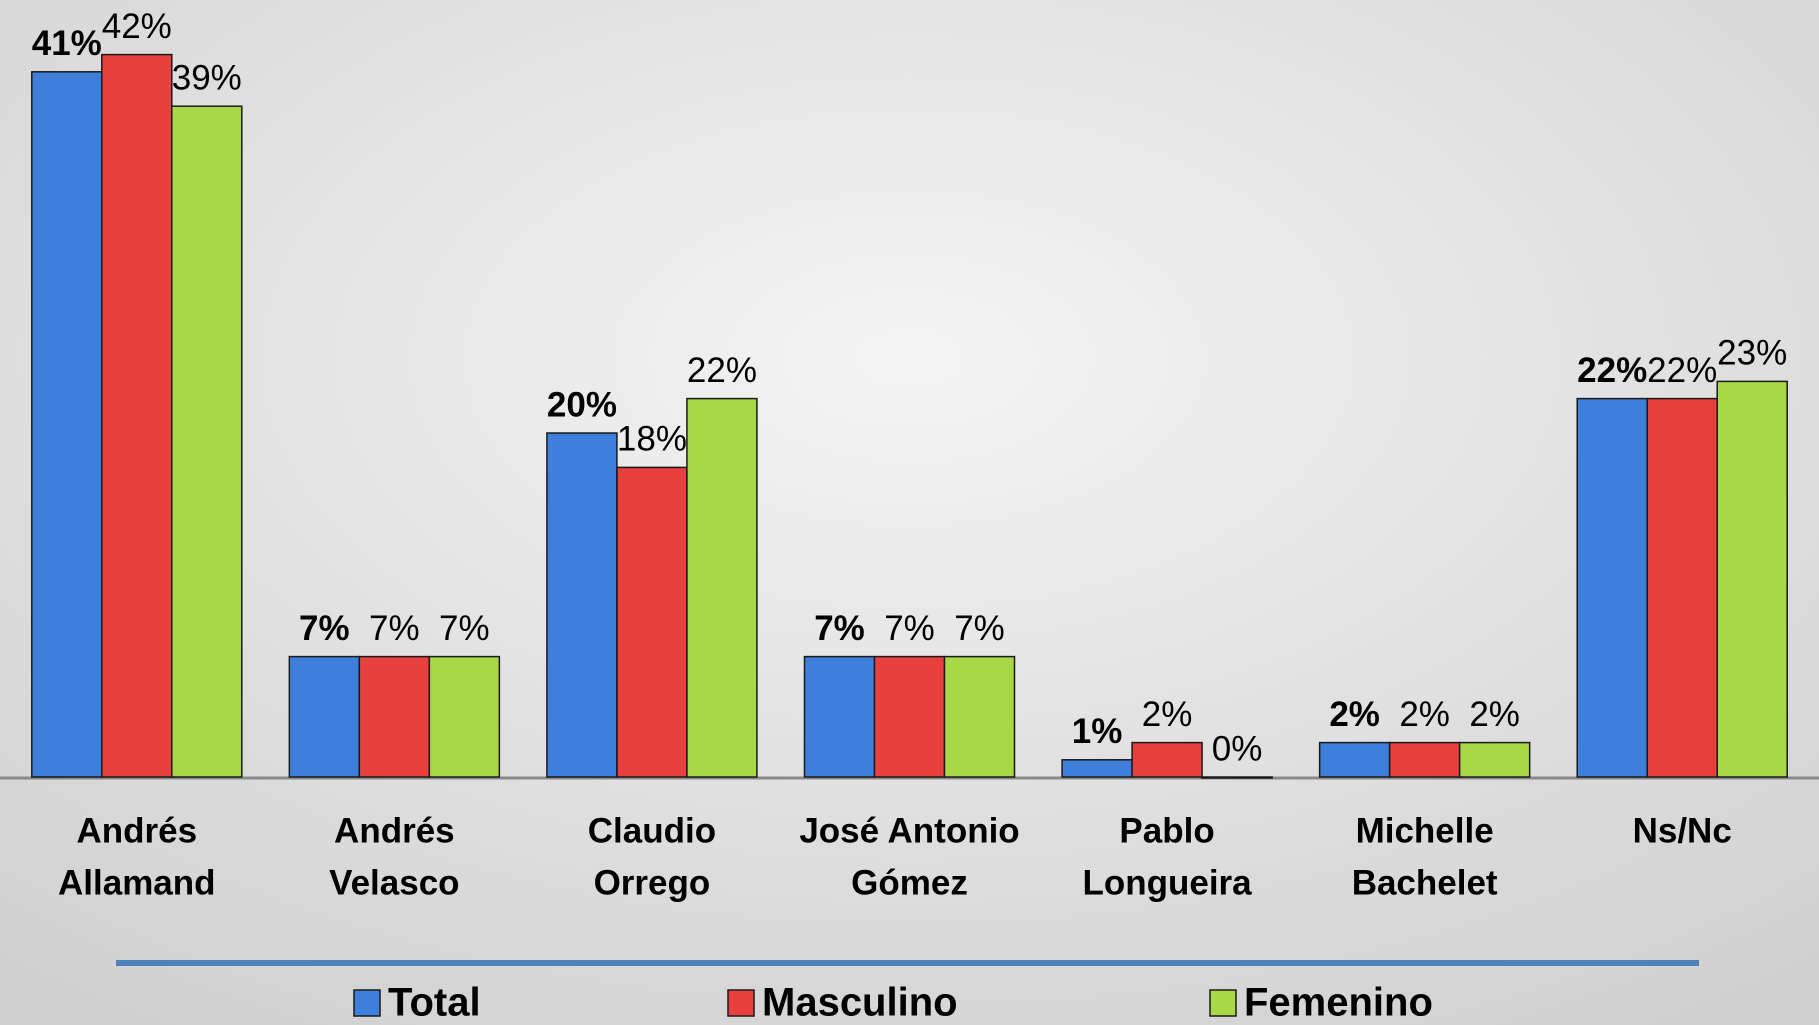 The width and height of the screenshot is (1819, 1025). I want to click on value-label: 42%, so click(137, 26).